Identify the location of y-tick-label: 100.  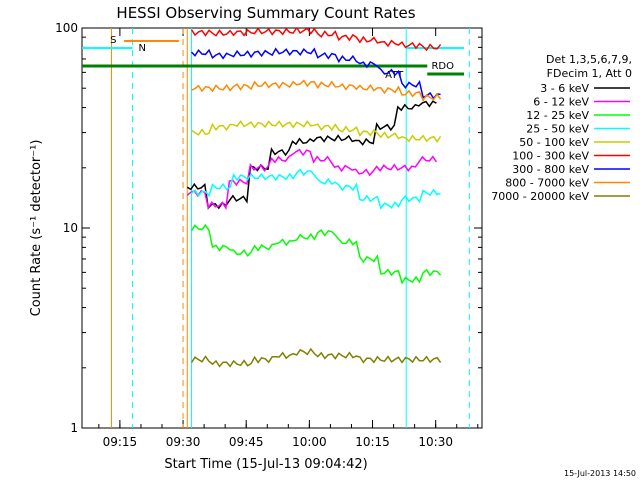
(66, 28).